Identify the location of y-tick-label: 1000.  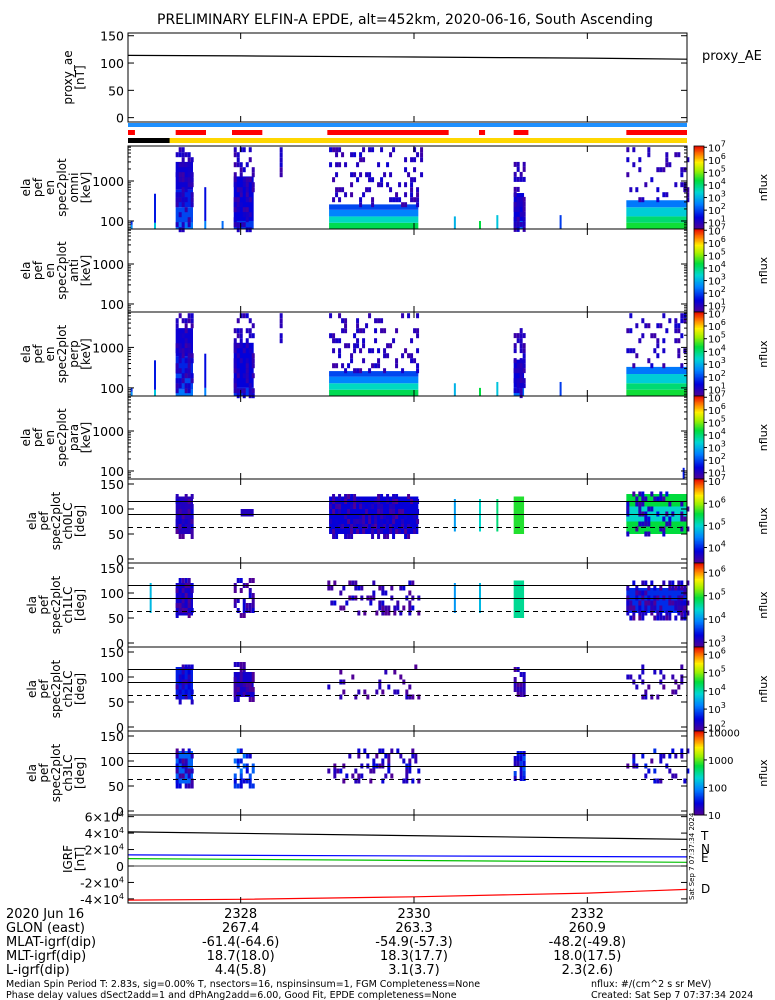
(108, 431).